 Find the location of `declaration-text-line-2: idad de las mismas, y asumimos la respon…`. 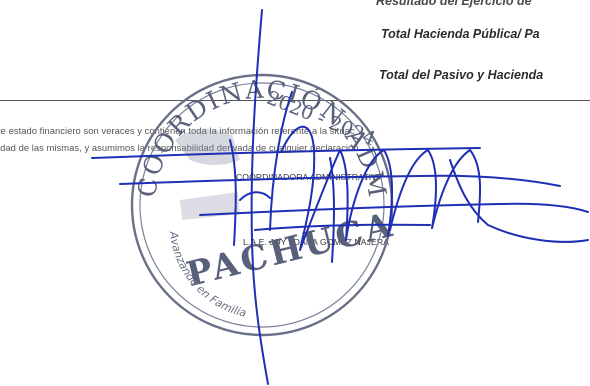

declaration-text-line-2: idad de las mismas, y asumimos la respon… is located at coordinates (179, 147).